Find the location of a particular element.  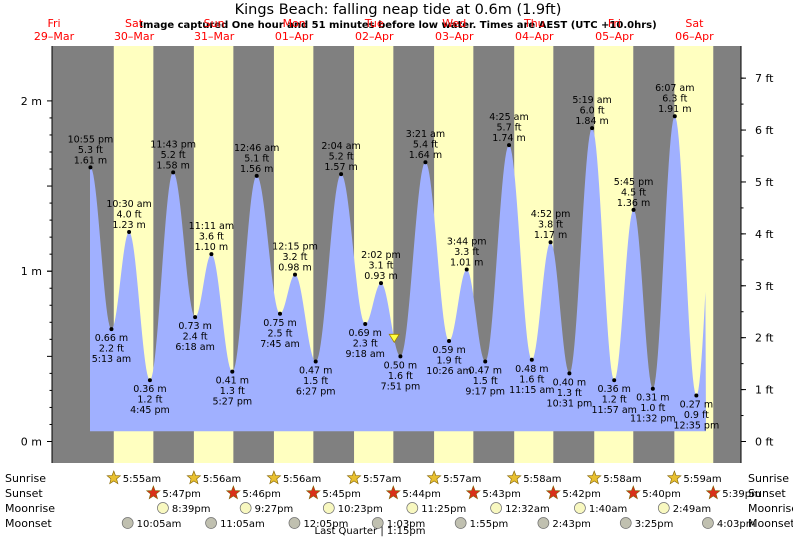

tide-height-m-label: 0.48 m is located at coordinates (531, 369).